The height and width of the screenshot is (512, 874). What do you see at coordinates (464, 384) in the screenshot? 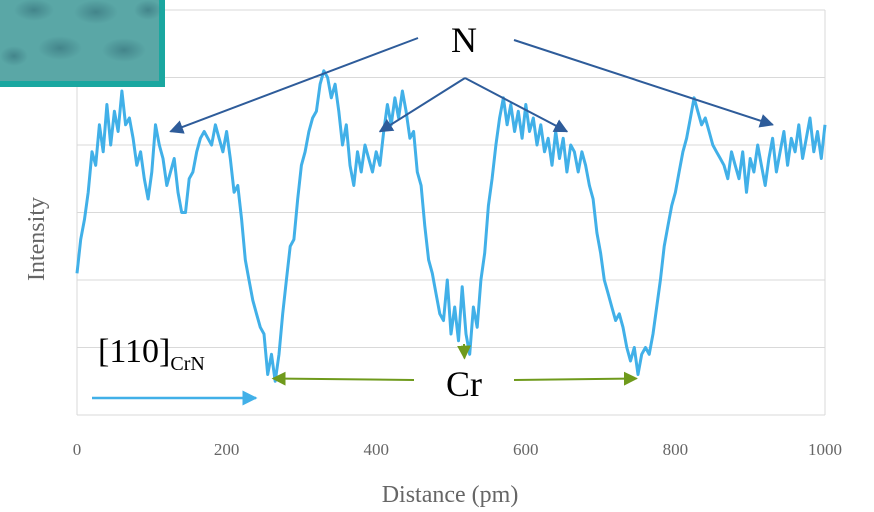
I see `annotation-cr: Cr` at bounding box center [464, 384].